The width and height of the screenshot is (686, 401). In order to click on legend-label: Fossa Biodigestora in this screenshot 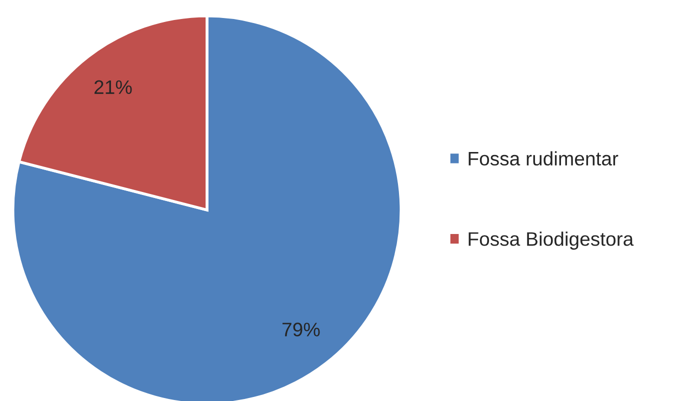, I will do `click(551, 241)`.